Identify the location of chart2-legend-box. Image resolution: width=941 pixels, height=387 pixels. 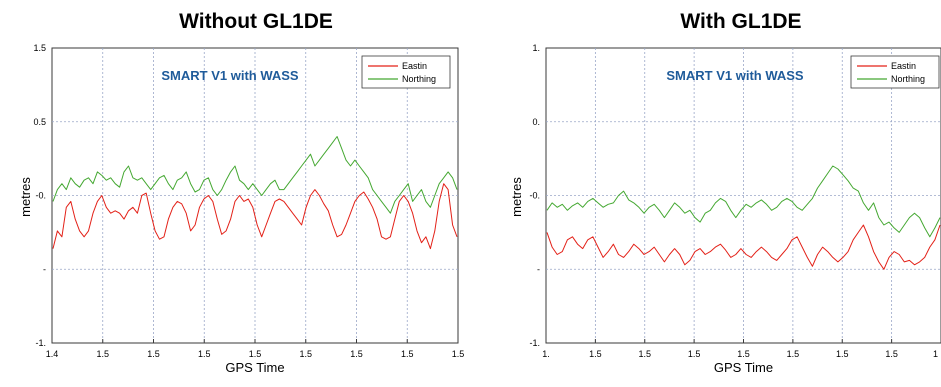
(895, 72).